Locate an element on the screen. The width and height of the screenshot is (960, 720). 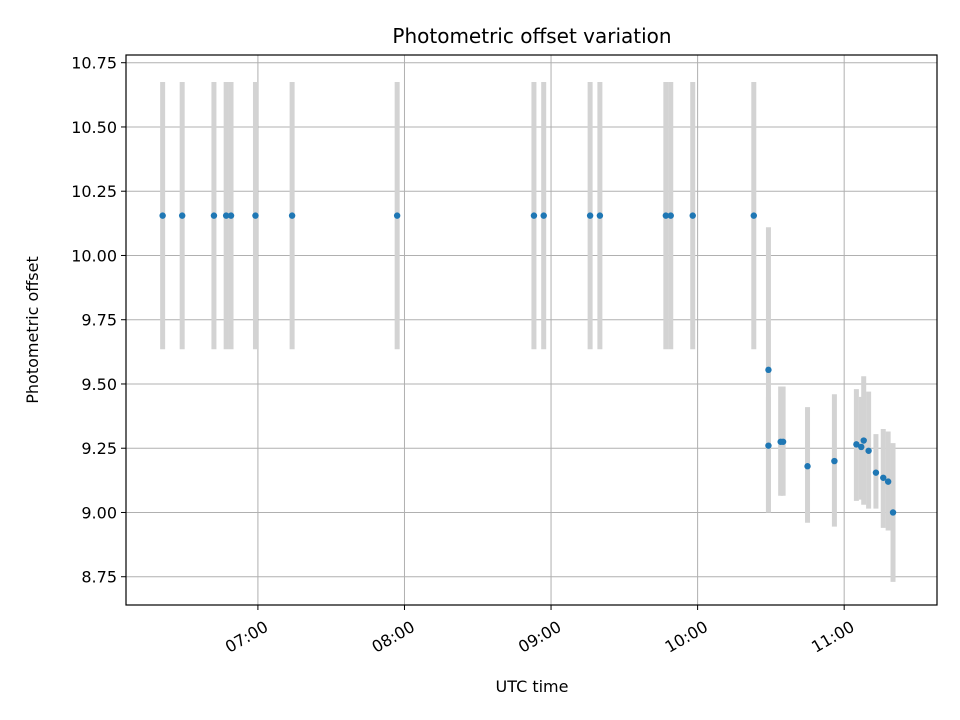
y-tick-label: 9.75 is located at coordinates (99, 320).